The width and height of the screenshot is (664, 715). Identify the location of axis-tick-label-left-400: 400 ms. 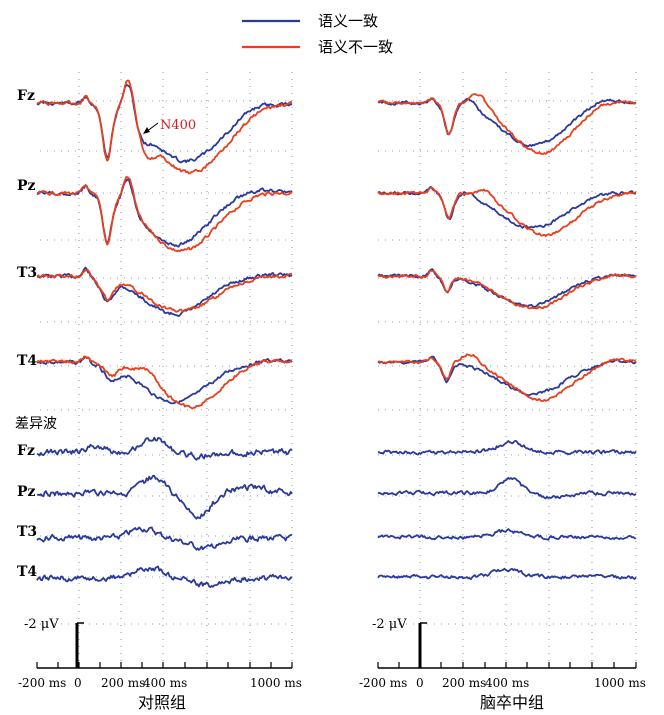
(165, 683).